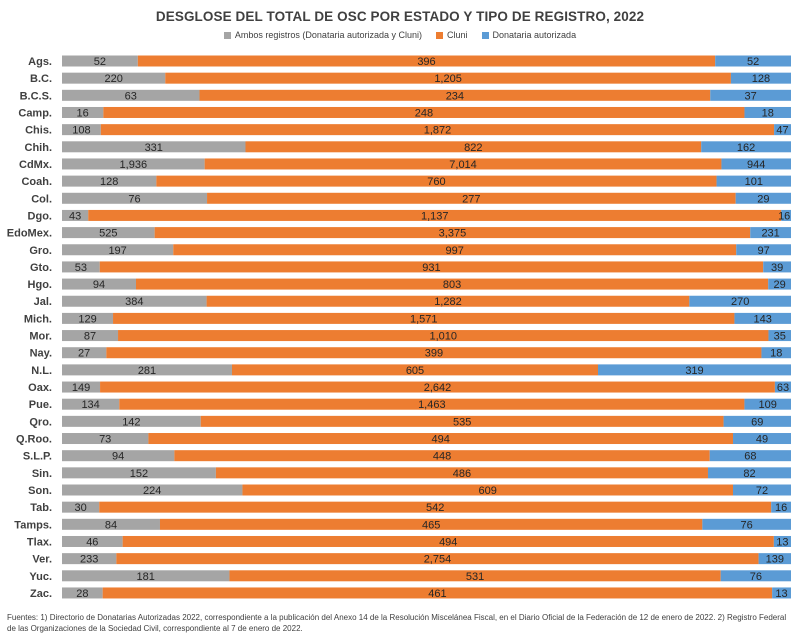 The height and width of the screenshot is (638, 800). What do you see at coordinates (83, 112) in the screenshot?
I see `bar-segment-camp-s0` at bounding box center [83, 112].